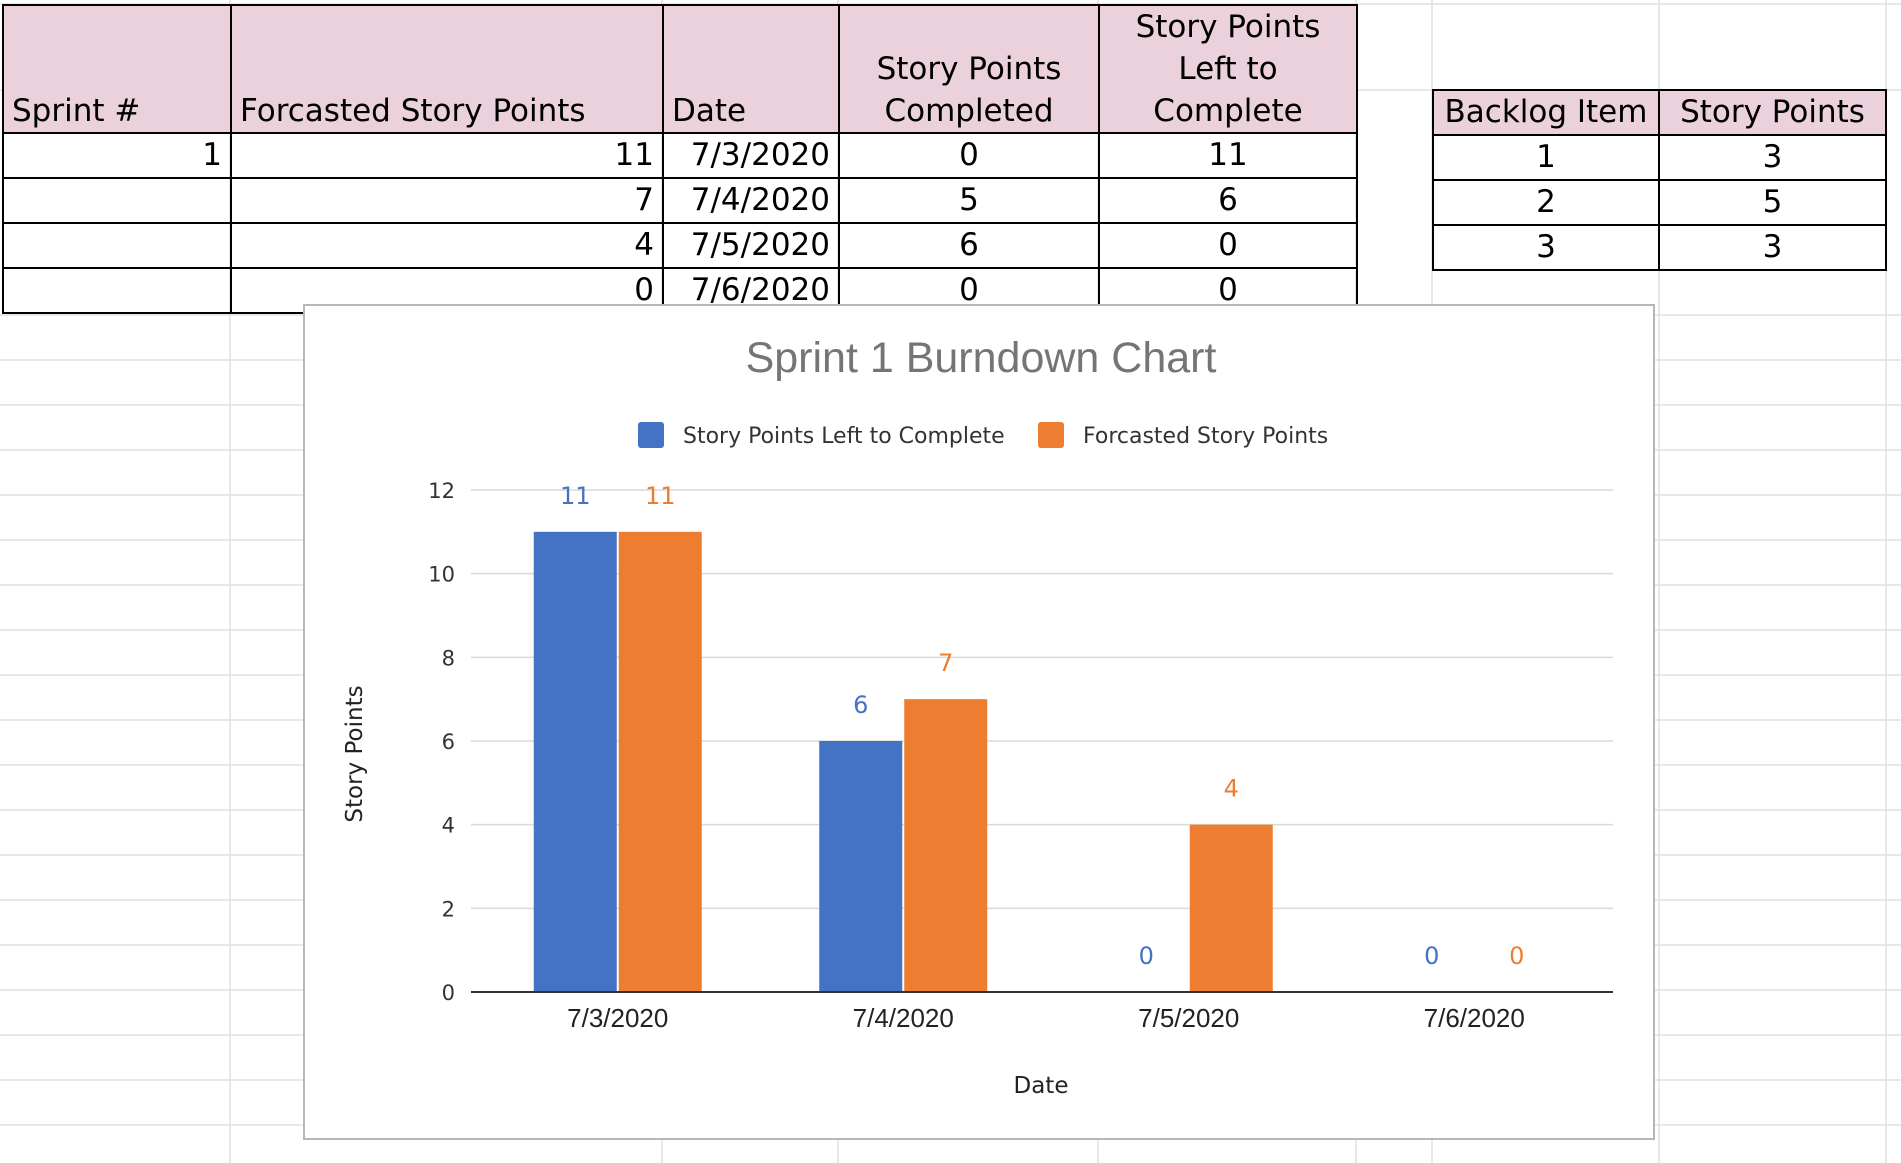 Image resolution: width=1901 pixels, height=1163 pixels. Describe the element at coordinates (448, 993) in the screenshot. I see `y-tick-label: 0` at that location.